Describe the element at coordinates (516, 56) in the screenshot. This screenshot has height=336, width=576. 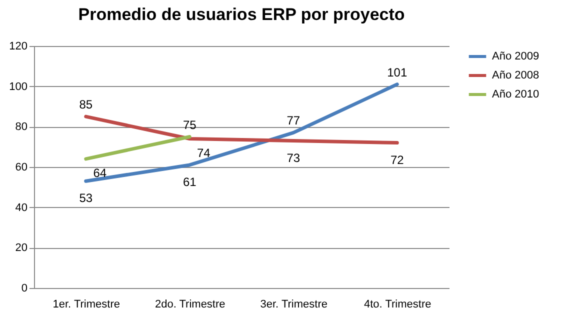
I see `legend-label: Año 2009` at that location.